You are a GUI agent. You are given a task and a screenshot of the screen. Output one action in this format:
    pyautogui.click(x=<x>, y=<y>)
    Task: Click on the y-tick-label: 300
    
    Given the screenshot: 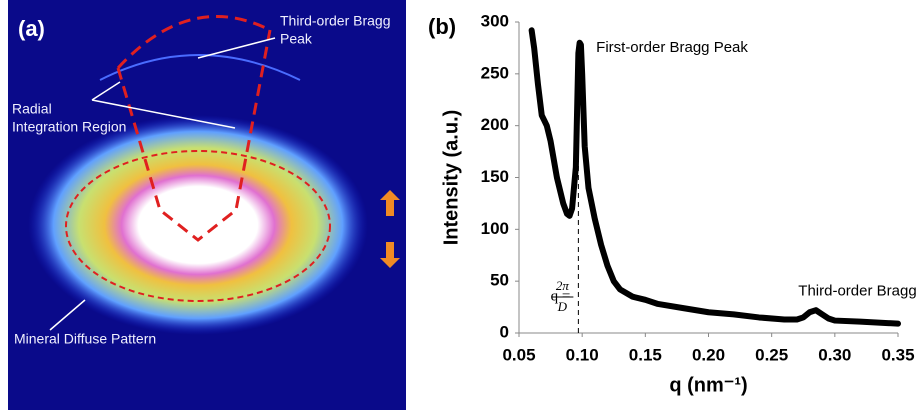 What is the action you would take?
    pyautogui.click(x=495, y=20)
    